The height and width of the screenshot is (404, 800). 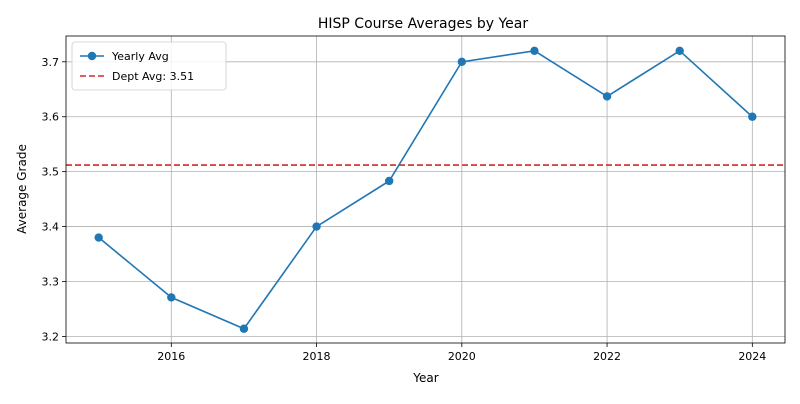 I want to click on legend-box, so click(x=149, y=66).